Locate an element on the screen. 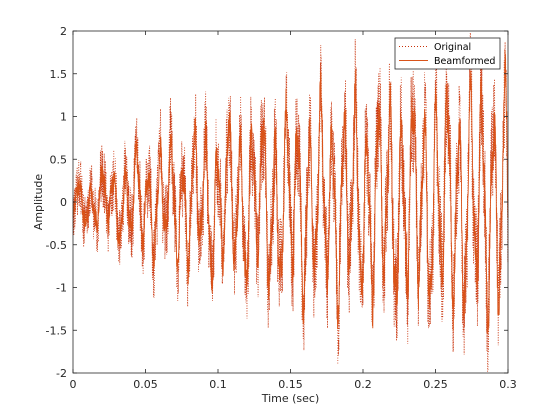  x-axis-label: Time (sec) is located at coordinates (290, 398).